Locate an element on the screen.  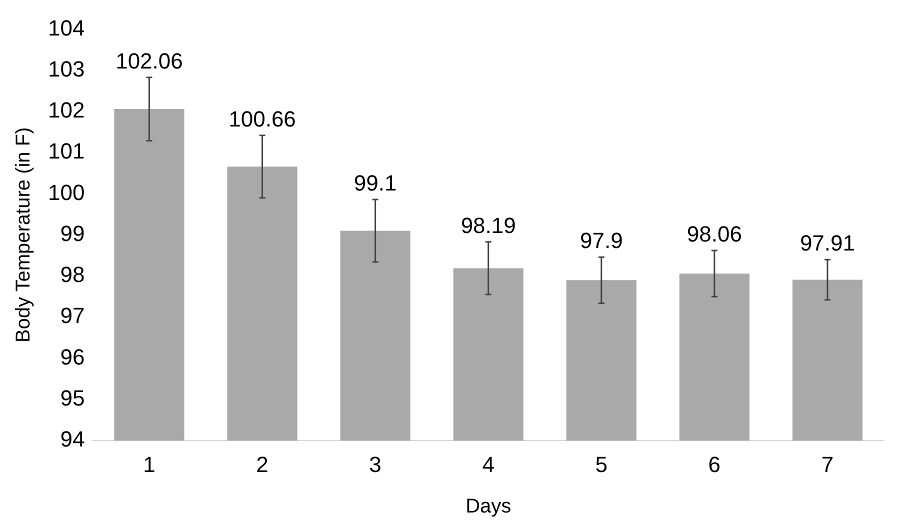
data-label: 102.06 is located at coordinates (149, 61).